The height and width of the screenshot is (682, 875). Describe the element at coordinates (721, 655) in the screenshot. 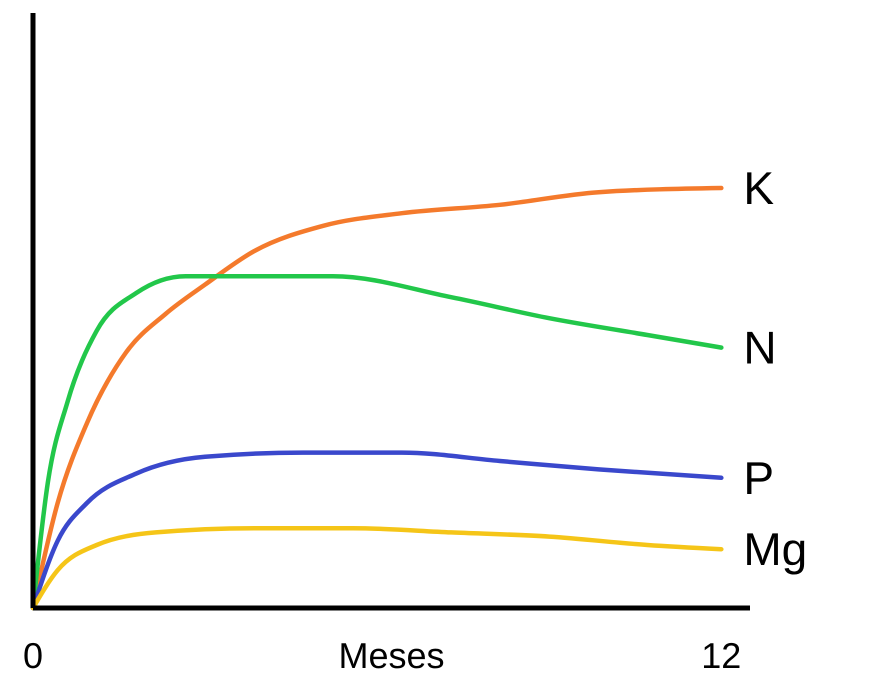

I see `x-tick-label: 12` at that location.